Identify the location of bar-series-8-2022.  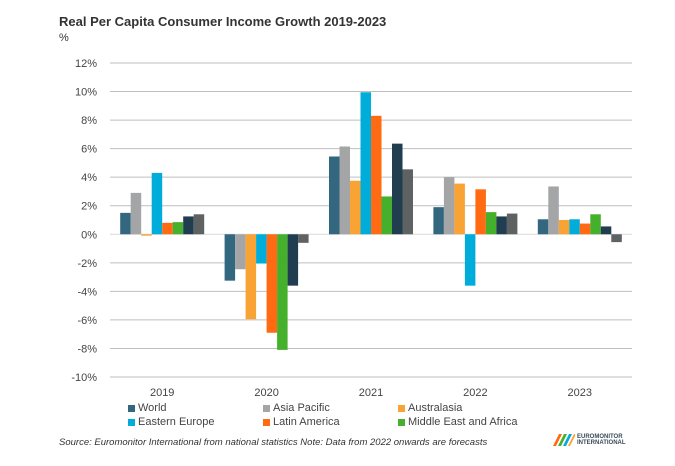
(512, 224).